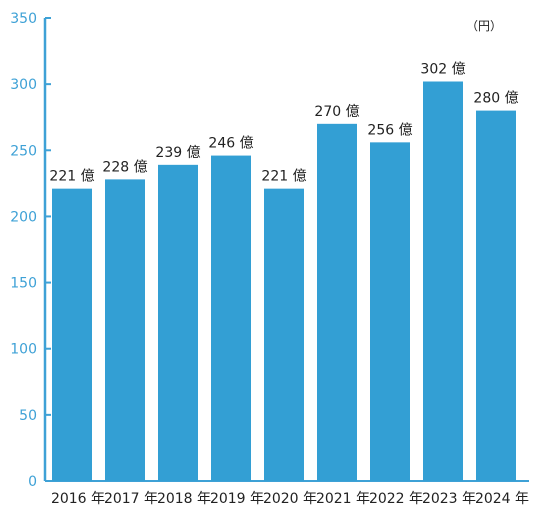 Image resolution: width=550 pixels, height=520 pixels. What do you see at coordinates (343, 499) in the screenshot?
I see `x-tick-label: 2021 年` at bounding box center [343, 499].